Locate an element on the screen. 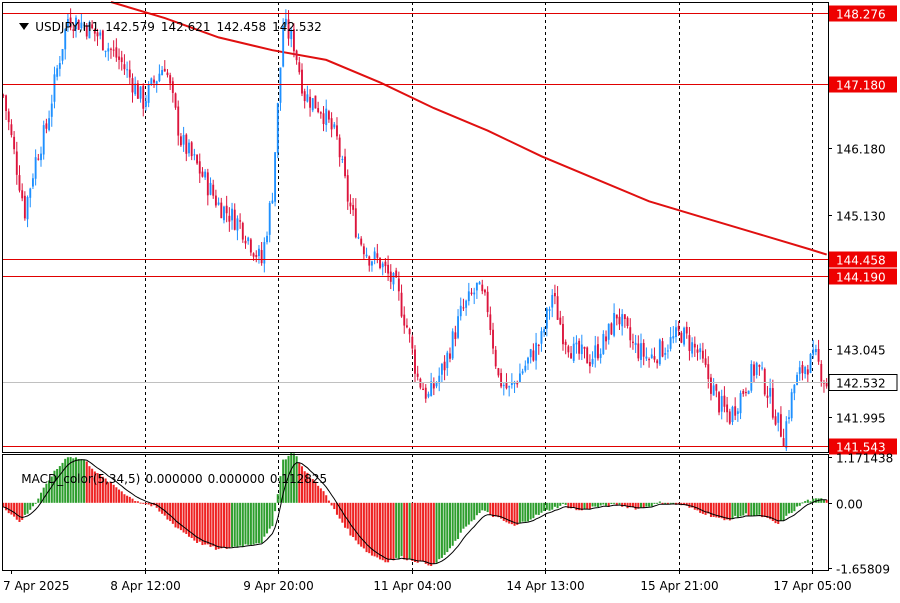  price-label: 143.045 is located at coordinates (861, 351).